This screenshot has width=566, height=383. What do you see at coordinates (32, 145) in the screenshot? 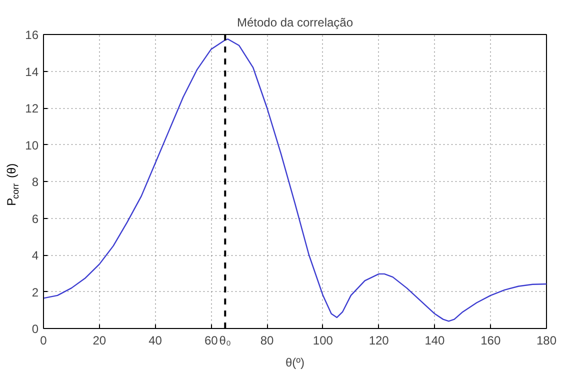
I see `y-tick-label: 10` at bounding box center [32, 145].